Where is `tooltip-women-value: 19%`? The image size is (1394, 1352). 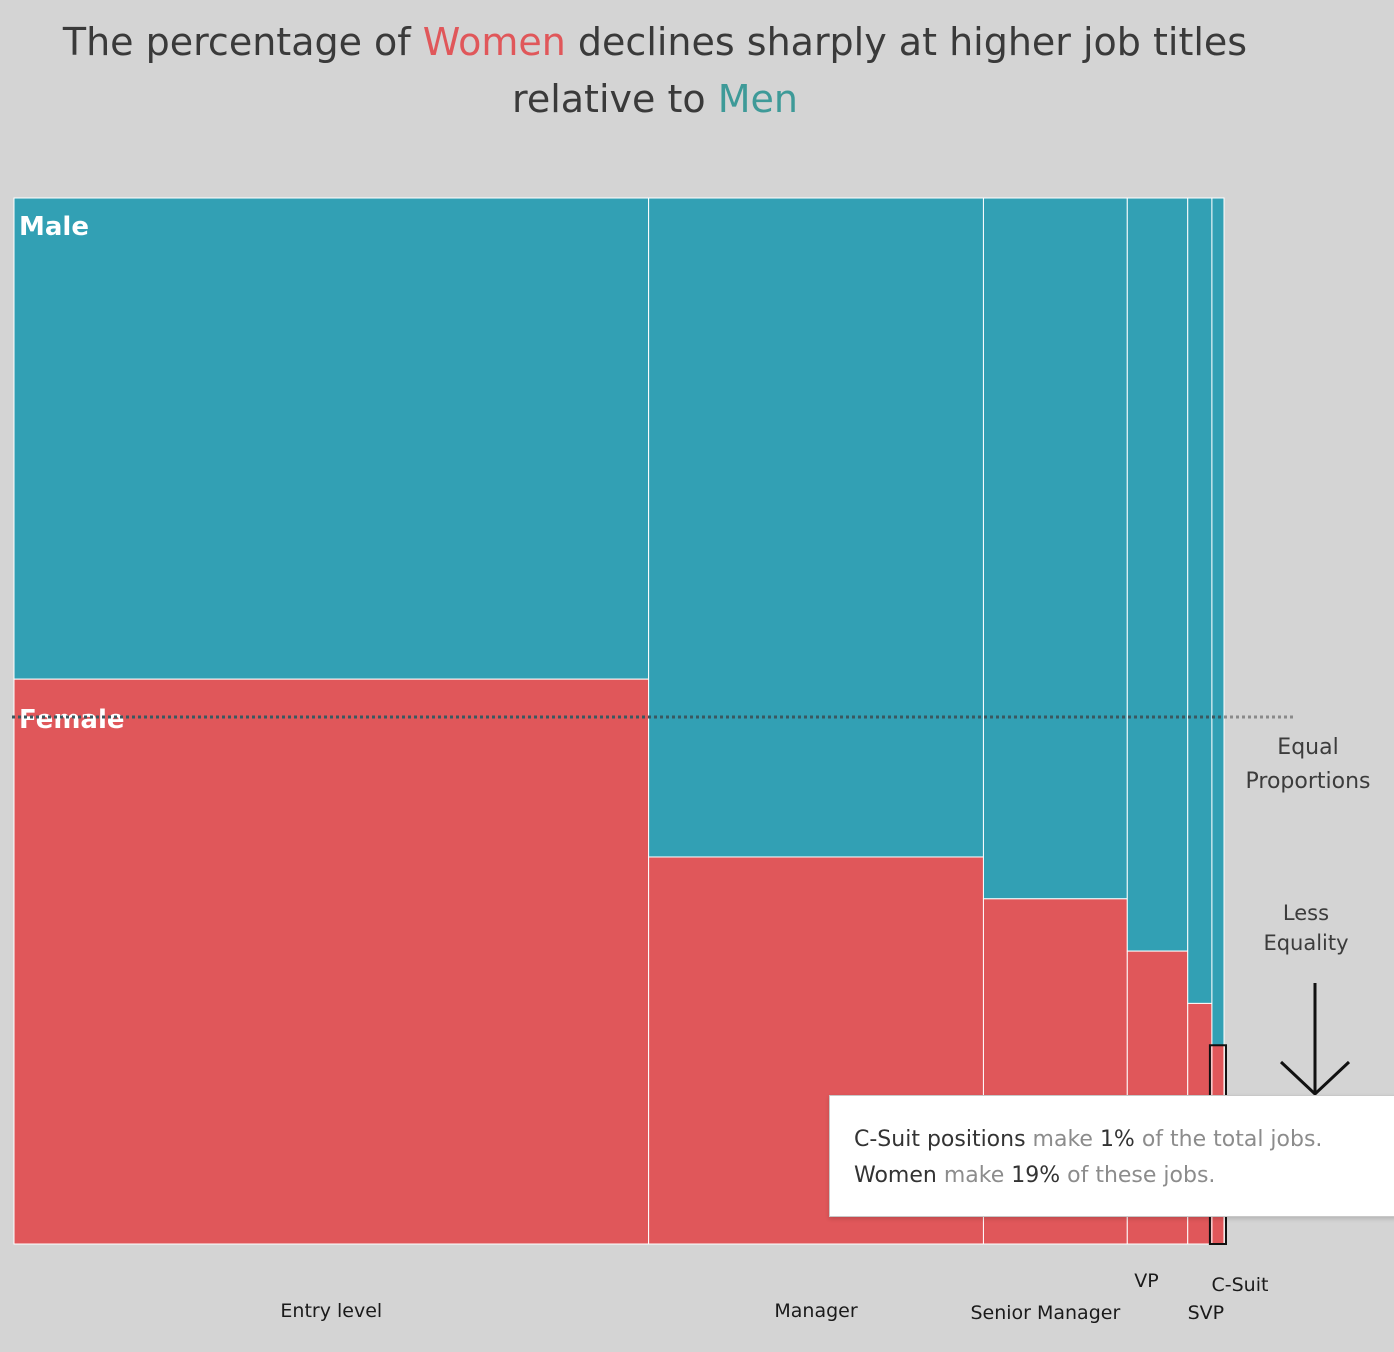
tooltip-women-value: 19% is located at coordinates (1036, 1175).